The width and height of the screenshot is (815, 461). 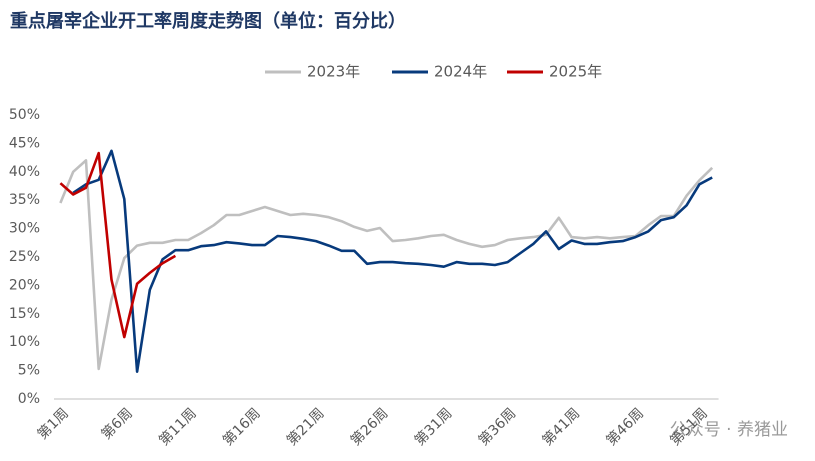 What do you see at coordinates (241, 427) in the screenshot?
I see `x-tick-label: 第16周` at bounding box center [241, 427].